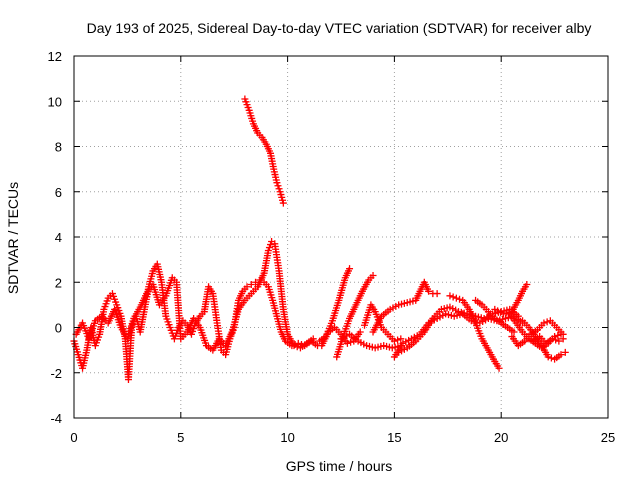 The height and width of the screenshot is (480, 640). Describe the element at coordinates (394, 437) in the screenshot. I see `x-tick-label: 15` at that location.